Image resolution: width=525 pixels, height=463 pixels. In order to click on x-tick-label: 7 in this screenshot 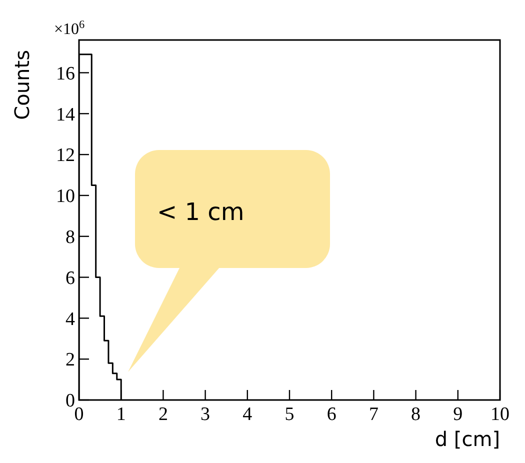, I will do `click(373, 414)`.